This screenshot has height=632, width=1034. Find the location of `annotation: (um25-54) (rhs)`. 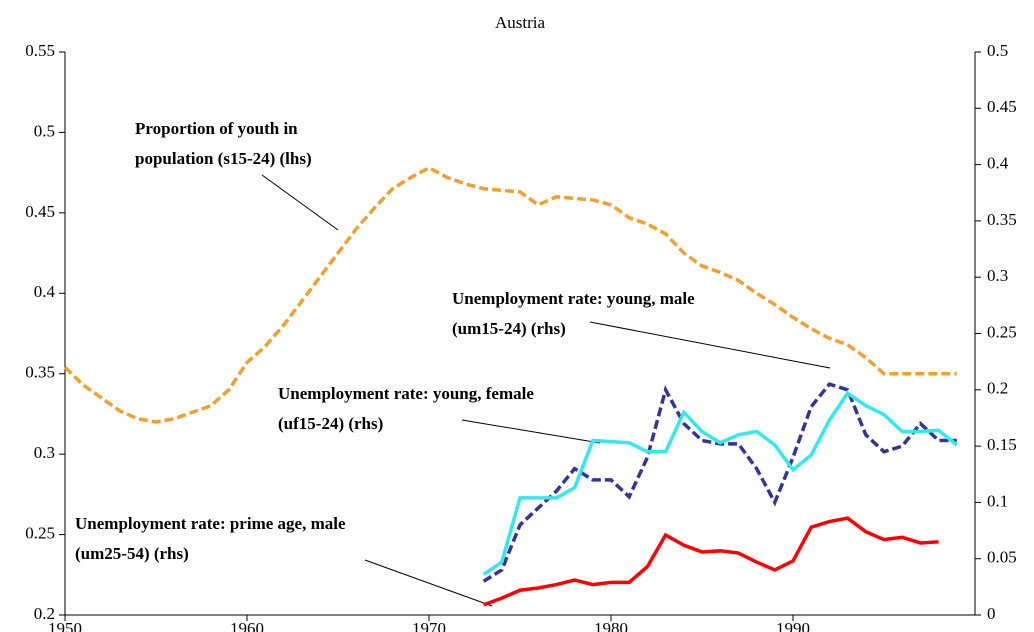

annotation: (um25-54) (rhs) is located at coordinates (132, 553).